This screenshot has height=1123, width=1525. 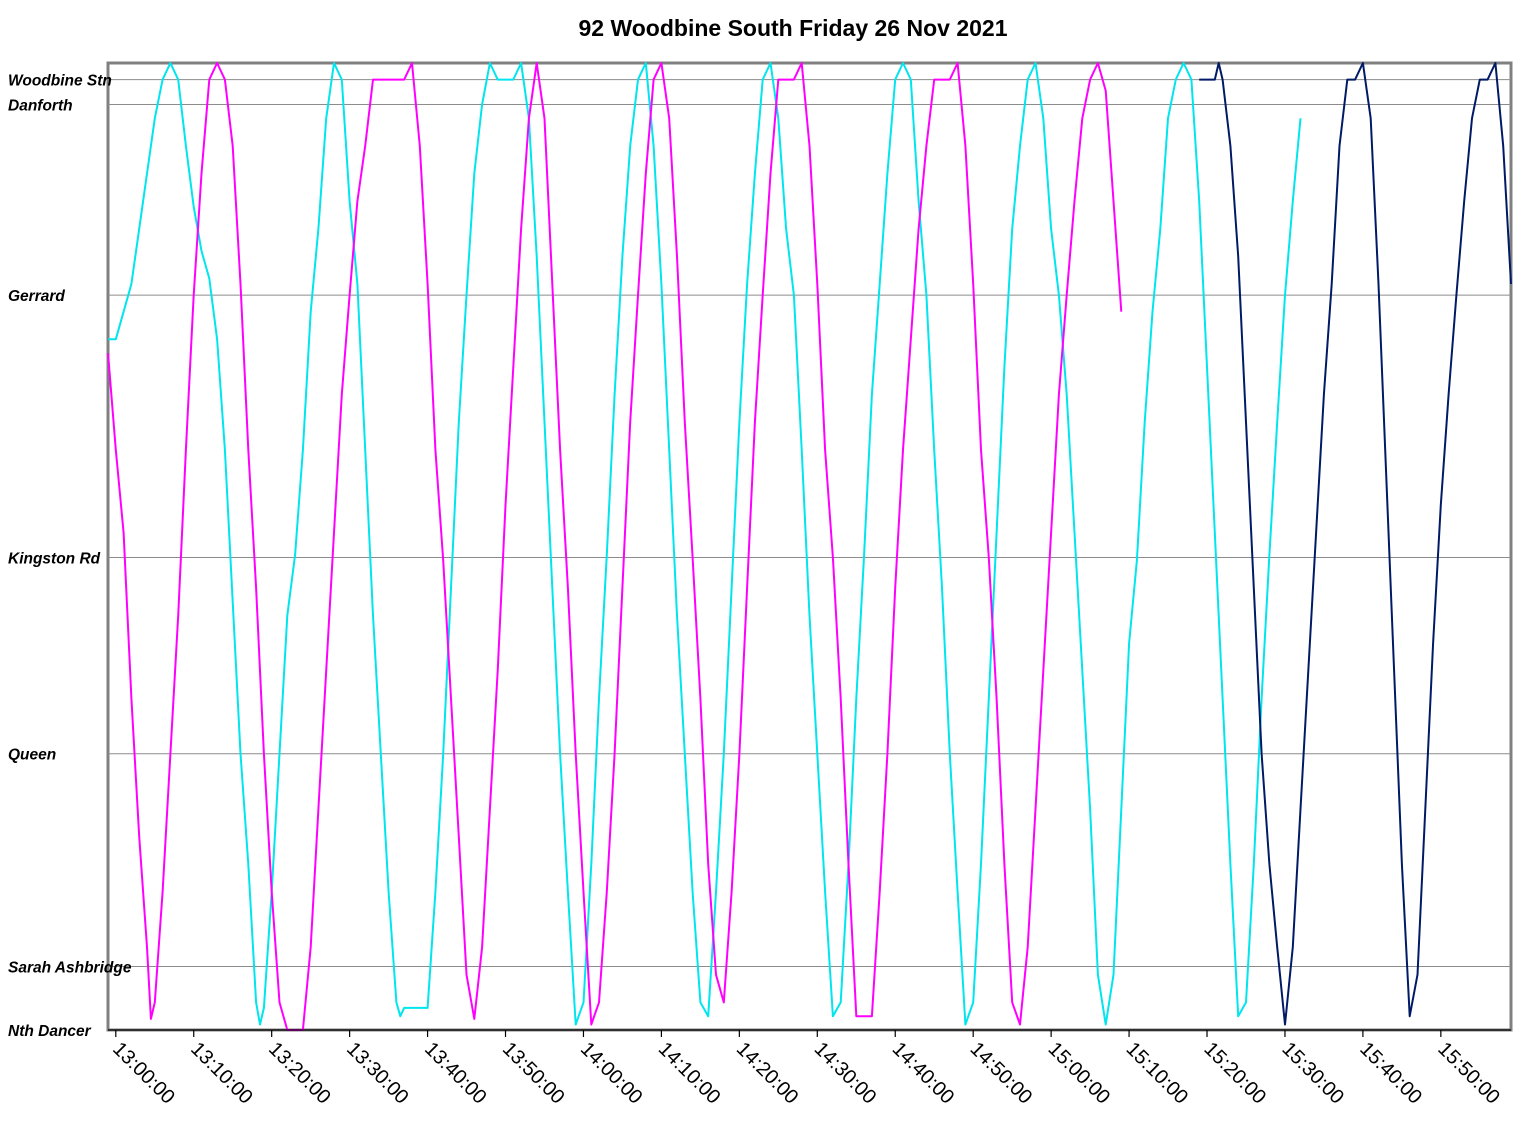 I want to click on stop-label-kingston-rd: Kingston Rd, so click(x=54, y=559).